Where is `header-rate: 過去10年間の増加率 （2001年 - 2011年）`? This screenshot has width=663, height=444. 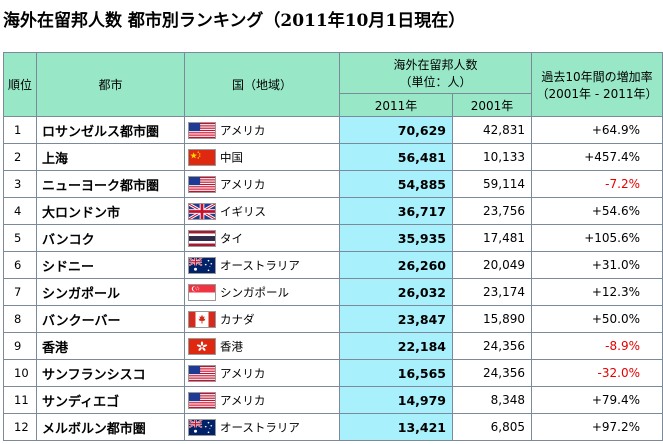
header-rate: 過去10年間の増加率 （2001年 - 2011年） is located at coordinates (597, 84).